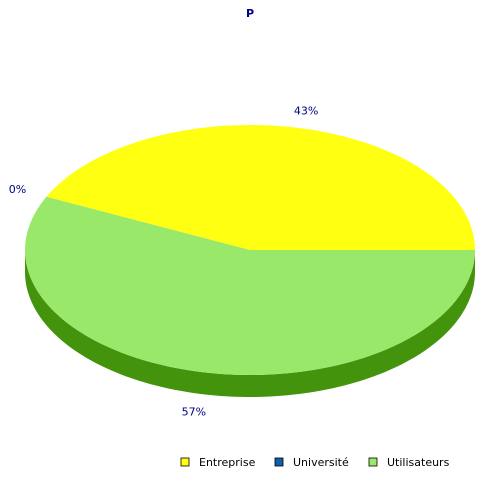 The width and height of the screenshot is (500, 500). What do you see at coordinates (185, 462) in the screenshot?
I see `legend-swatch-entreprise` at bounding box center [185, 462].